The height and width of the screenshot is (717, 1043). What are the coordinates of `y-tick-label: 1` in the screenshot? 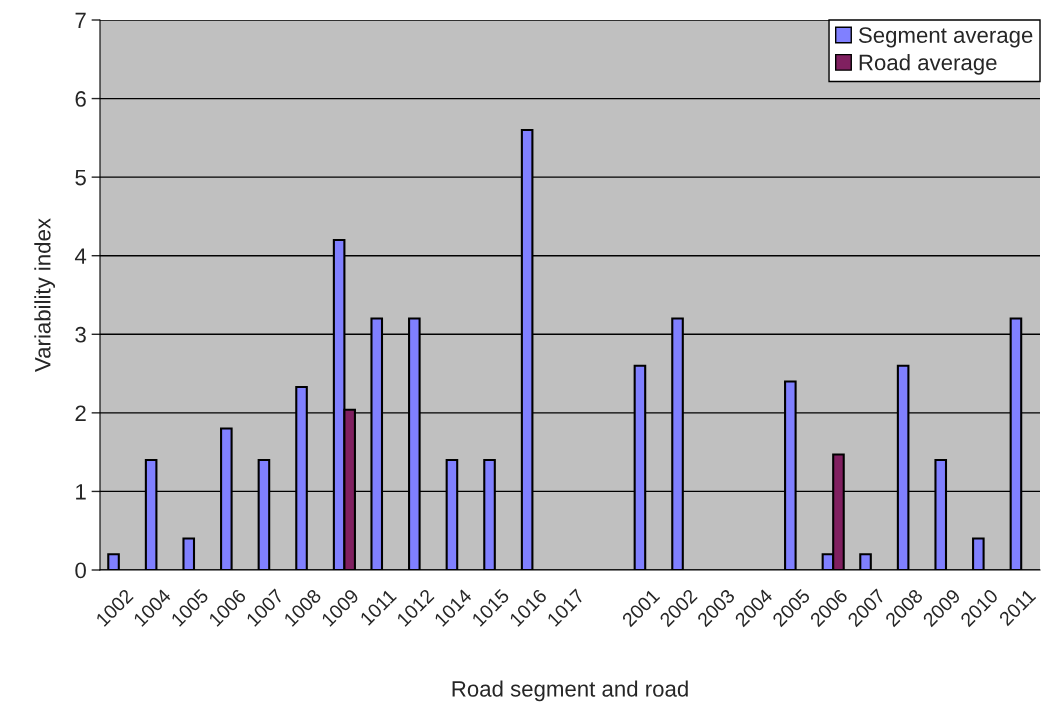 It's located at (81, 492).